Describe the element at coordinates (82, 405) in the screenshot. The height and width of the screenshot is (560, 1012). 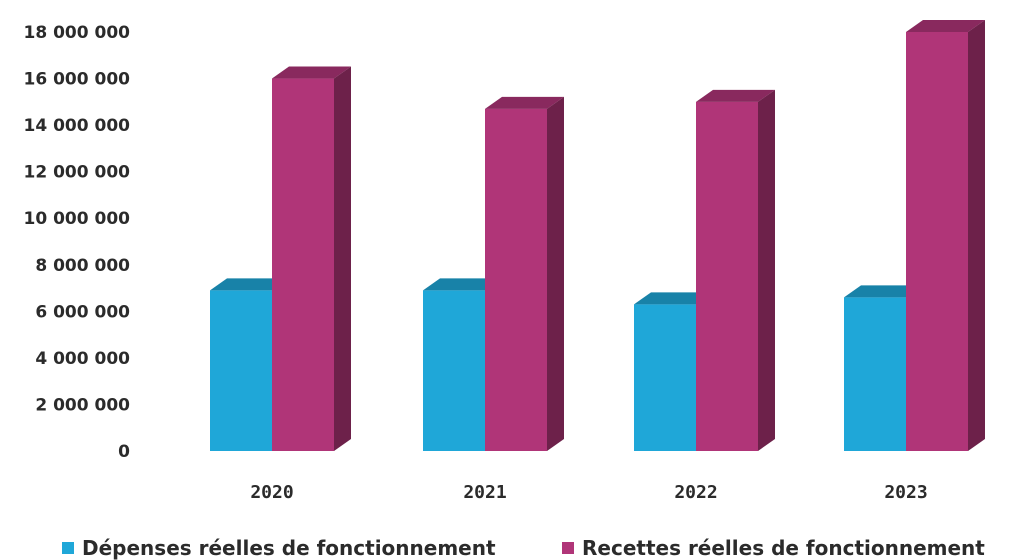
I see `y-tick-label: 2 000 000` at that location.